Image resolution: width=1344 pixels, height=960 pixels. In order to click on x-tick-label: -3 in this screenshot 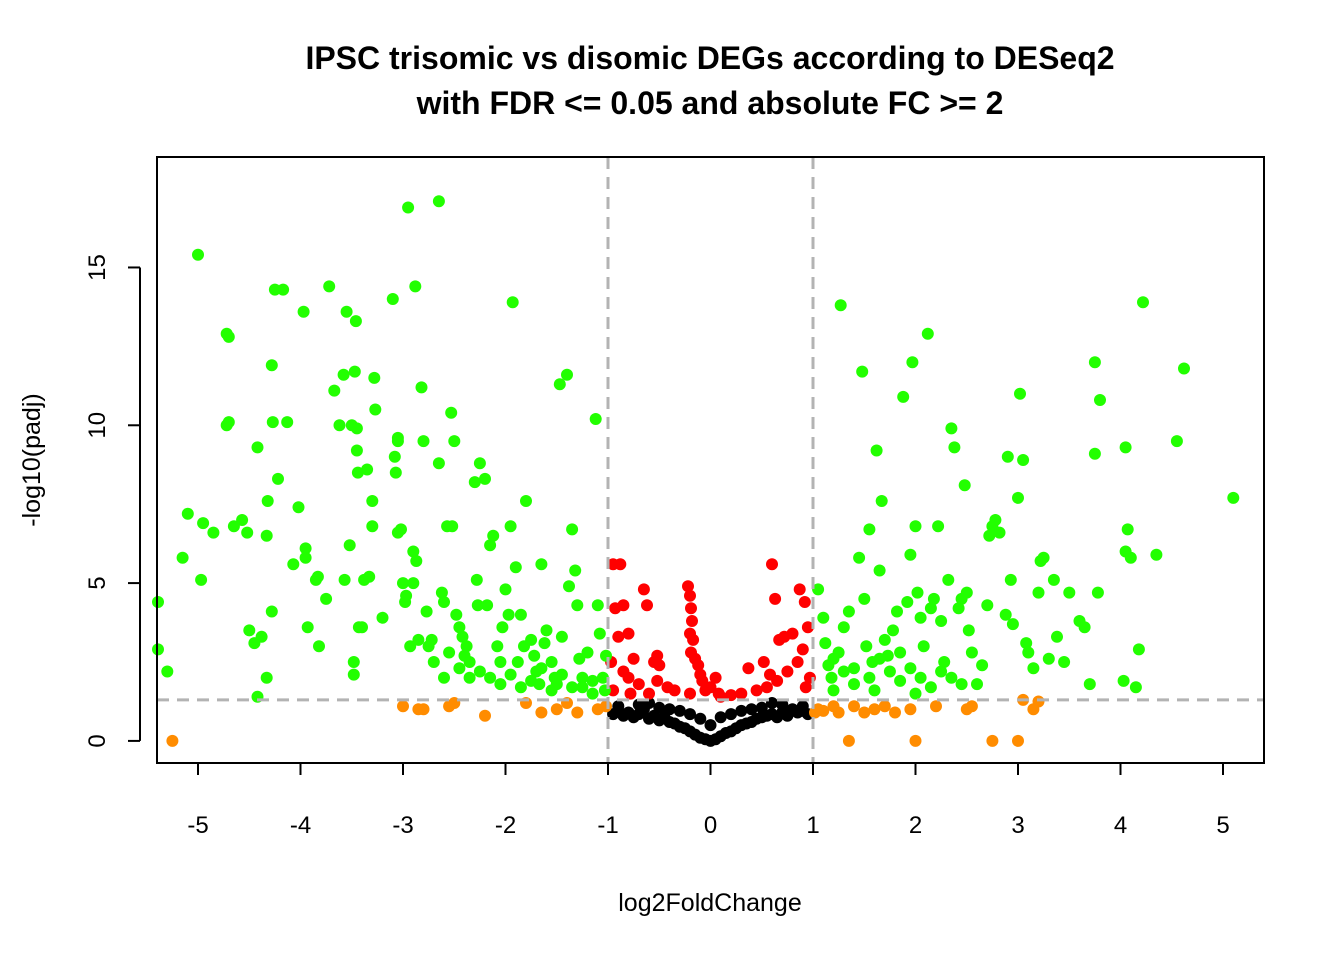, I will do `click(402, 825)`.